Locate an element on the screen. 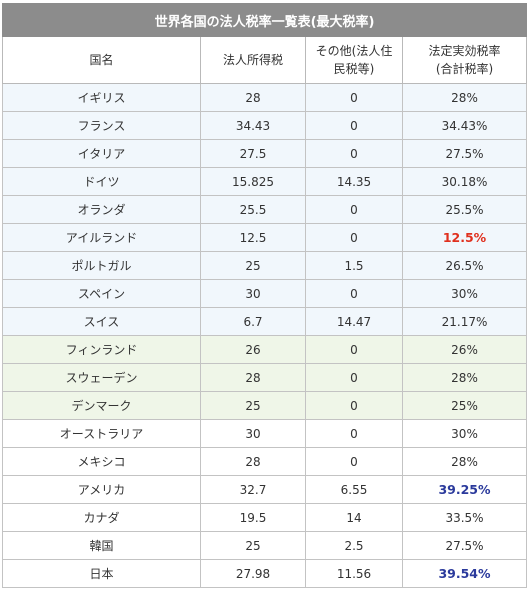  table-title-row: 世界各国の法人税率一覧表(最大税率) is located at coordinates (264, 20).